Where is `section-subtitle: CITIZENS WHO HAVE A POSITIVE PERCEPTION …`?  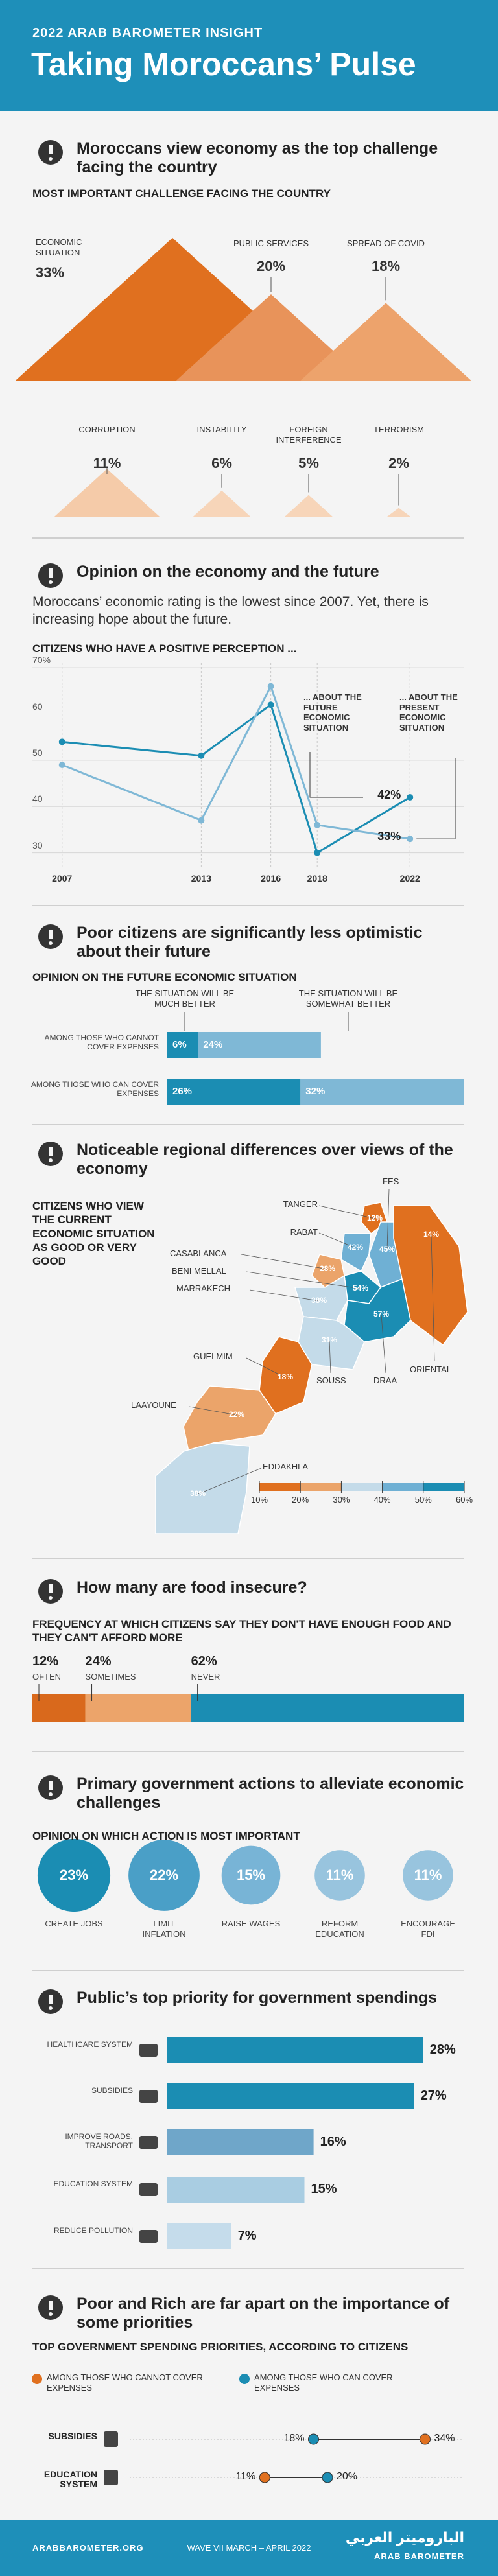
section-subtitle: CITIZENS WHO HAVE A POSITIVE PERCEPTION … is located at coordinates (164, 648).